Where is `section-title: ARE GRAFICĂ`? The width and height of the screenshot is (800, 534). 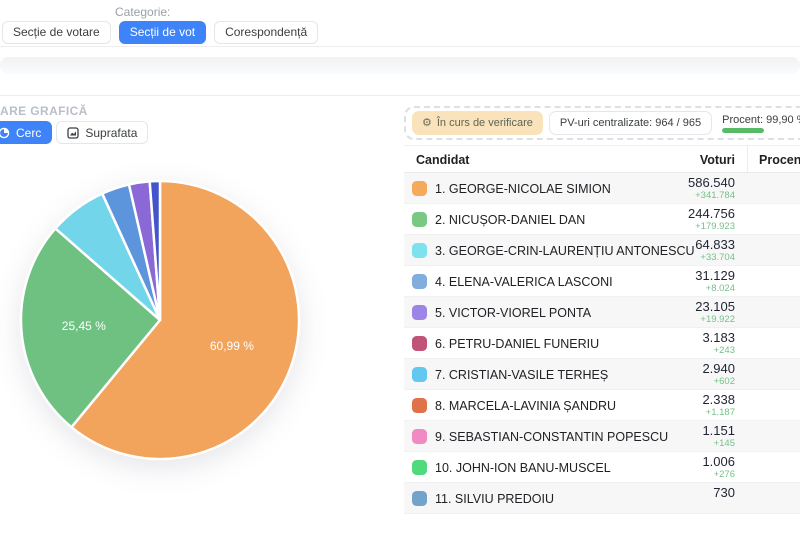
section-title: ARE GRAFICĂ is located at coordinates (44, 111).